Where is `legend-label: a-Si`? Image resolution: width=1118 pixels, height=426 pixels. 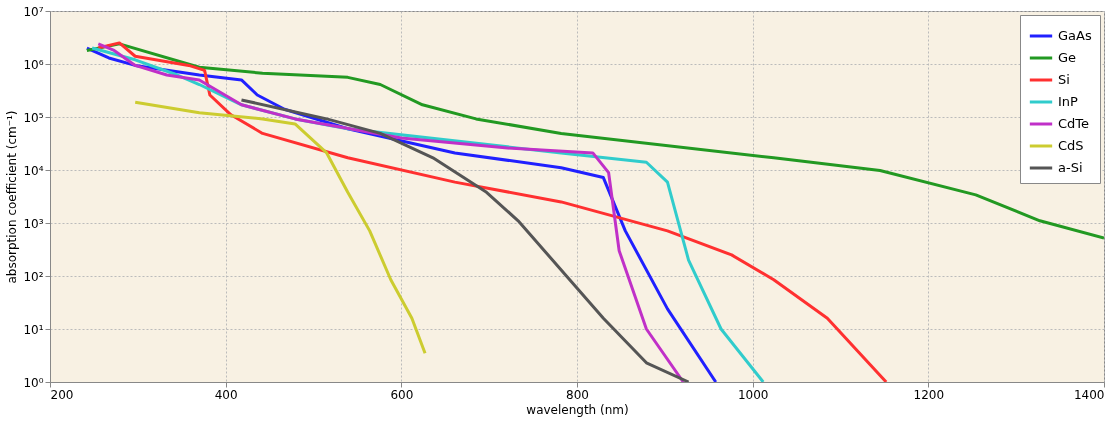 legend-label: a-Si is located at coordinates (1070, 167).